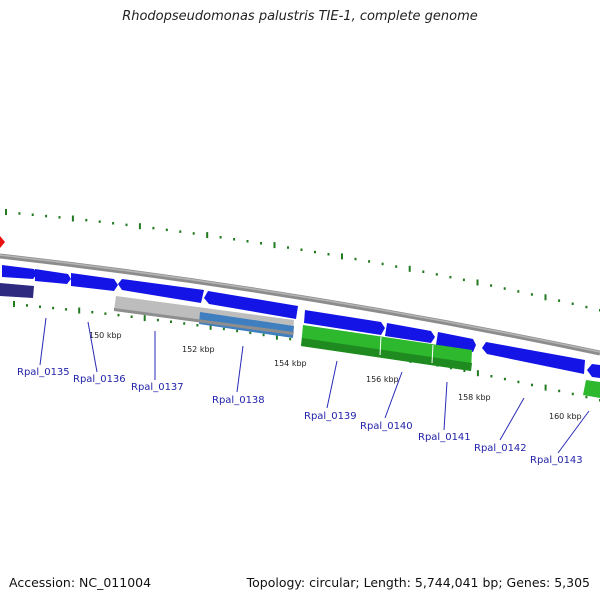 The height and width of the screenshot is (600, 600). I want to click on gene-label: Rpal_0140, so click(386, 426).